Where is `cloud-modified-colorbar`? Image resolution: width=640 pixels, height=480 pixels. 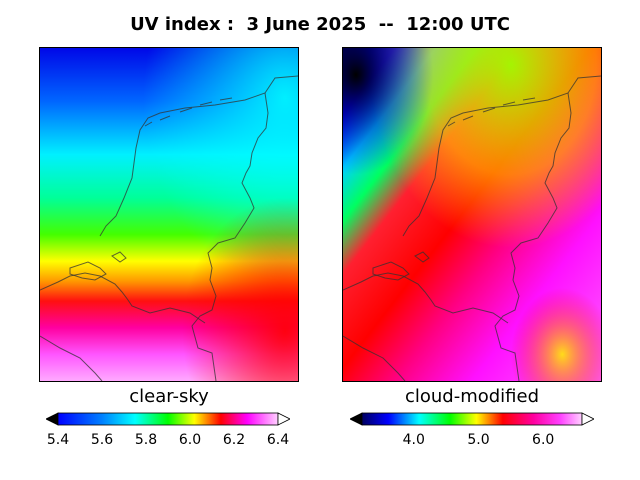 cloud-modified-colorbar is located at coordinates (472, 419).